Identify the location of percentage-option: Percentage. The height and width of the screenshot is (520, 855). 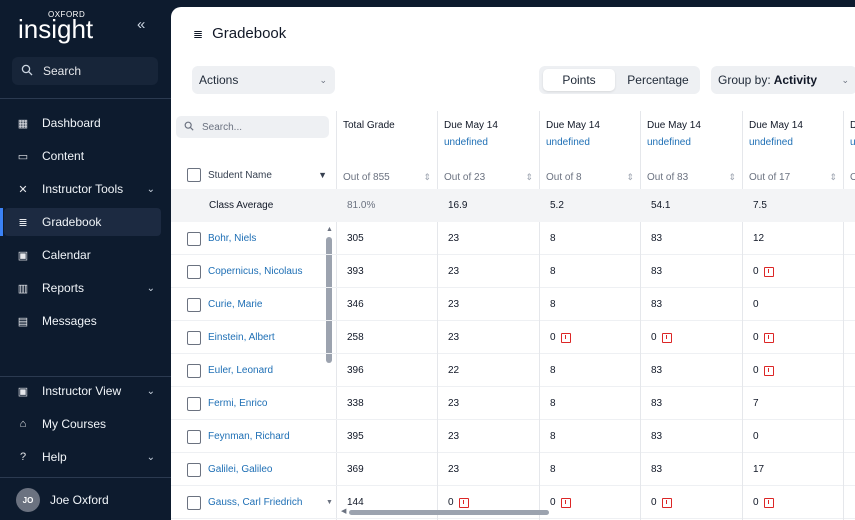
(658, 80).